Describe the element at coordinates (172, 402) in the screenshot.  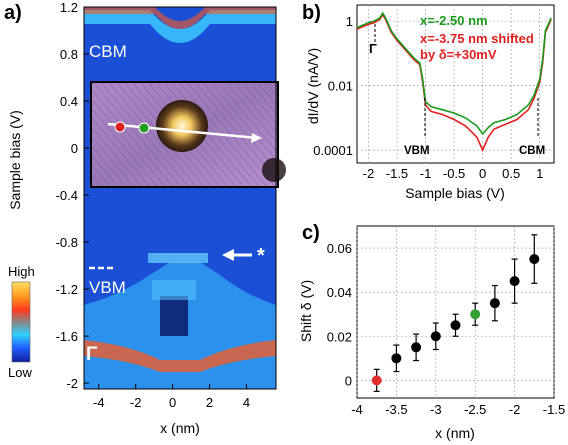
I see `a-xtick-label: 0` at that location.